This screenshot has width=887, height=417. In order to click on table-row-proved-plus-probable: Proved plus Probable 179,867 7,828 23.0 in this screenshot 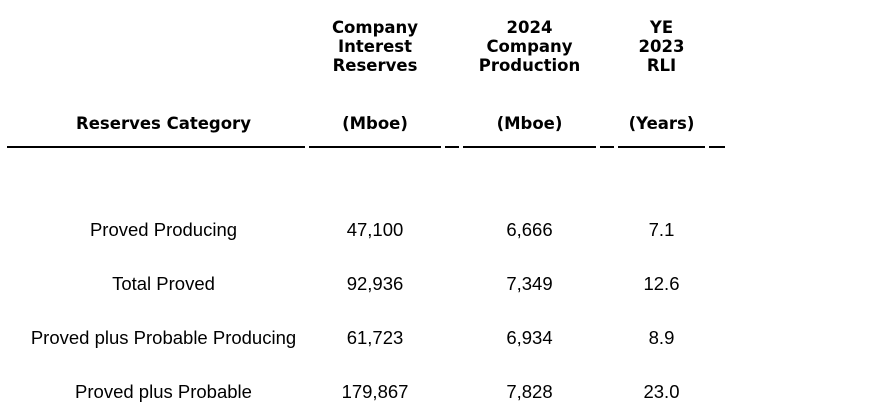, I will do `click(366, 391)`.